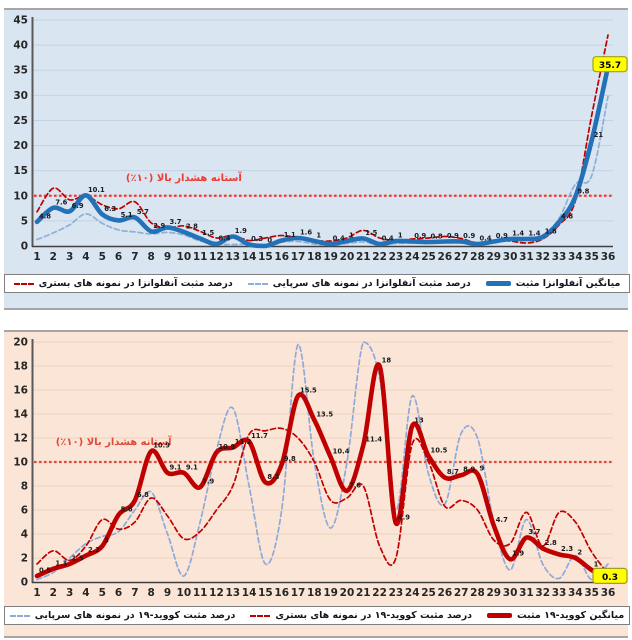 This screenshot has width=632, height=640. Describe the element at coordinates (551, 231) in the screenshot. I see `point-label: 1.8` at that location.